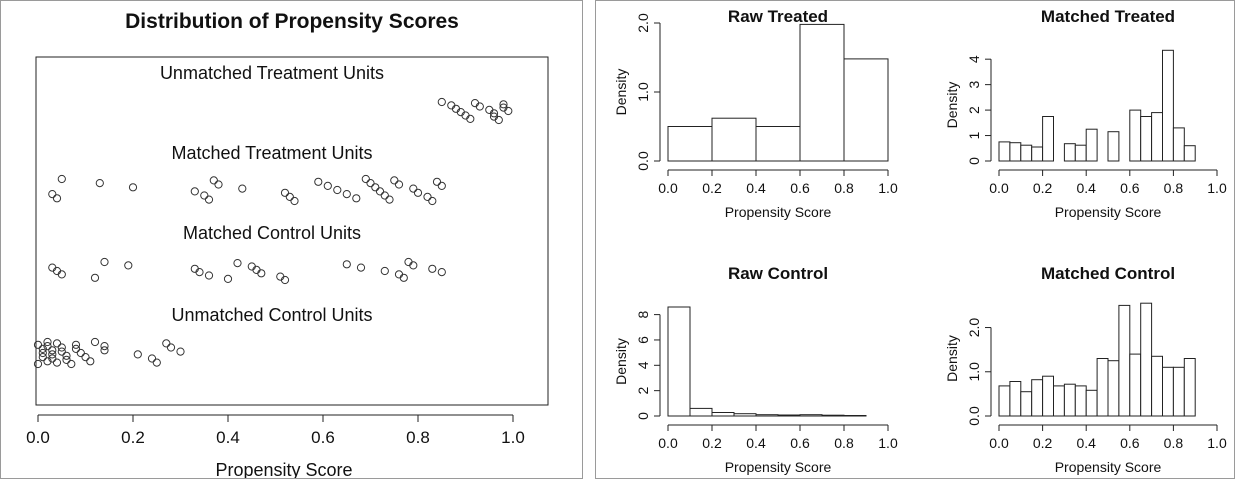 This screenshot has width=1235, height=479. Describe the element at coordinates (643, 365) in the screenshot. I see `y-tick-label: 4` at that location.